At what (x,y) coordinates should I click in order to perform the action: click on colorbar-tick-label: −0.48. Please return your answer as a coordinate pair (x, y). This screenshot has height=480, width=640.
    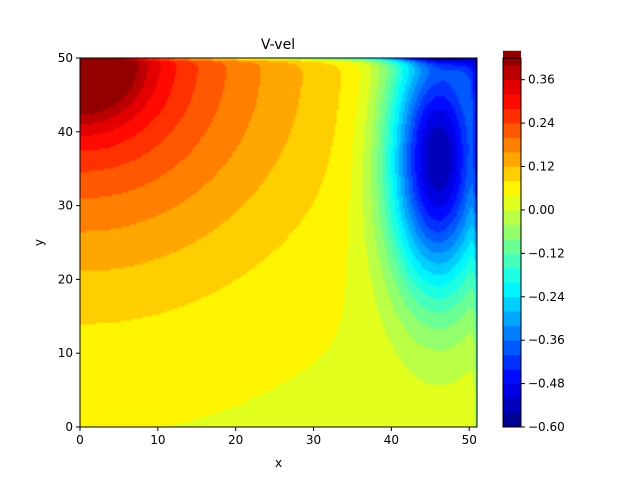
    Looking at the image, I should click on (546, 384).